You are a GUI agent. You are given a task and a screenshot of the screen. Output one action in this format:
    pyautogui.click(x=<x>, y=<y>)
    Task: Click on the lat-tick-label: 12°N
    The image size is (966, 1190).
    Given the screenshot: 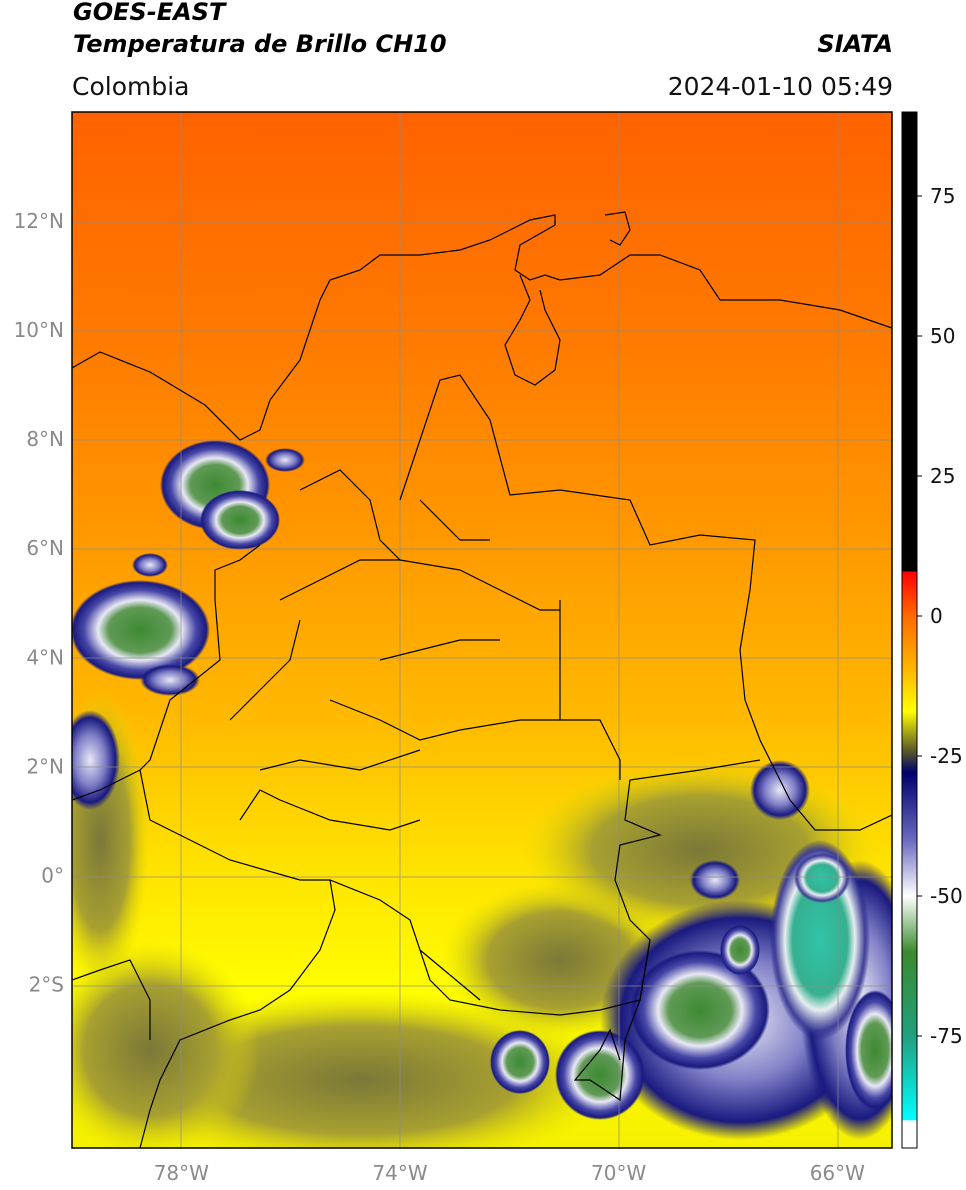 What is the action you would take?
    pyautogui.click(x=39, y=221)
    